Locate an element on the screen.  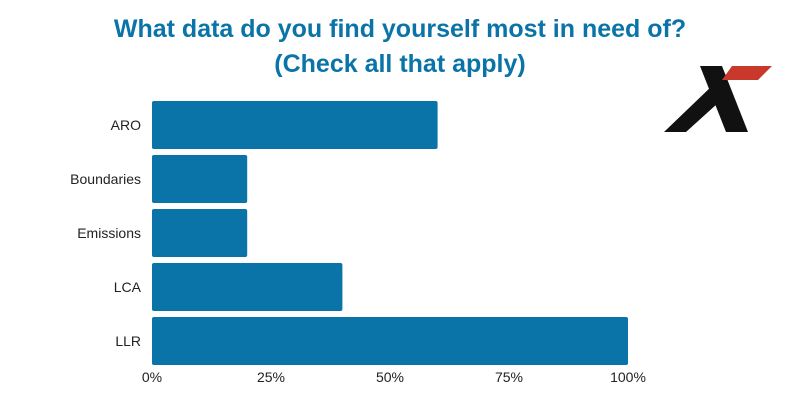
x-axis-ticks: 0% 25% 50% 75% 100% is located at coordinates (394, 377).